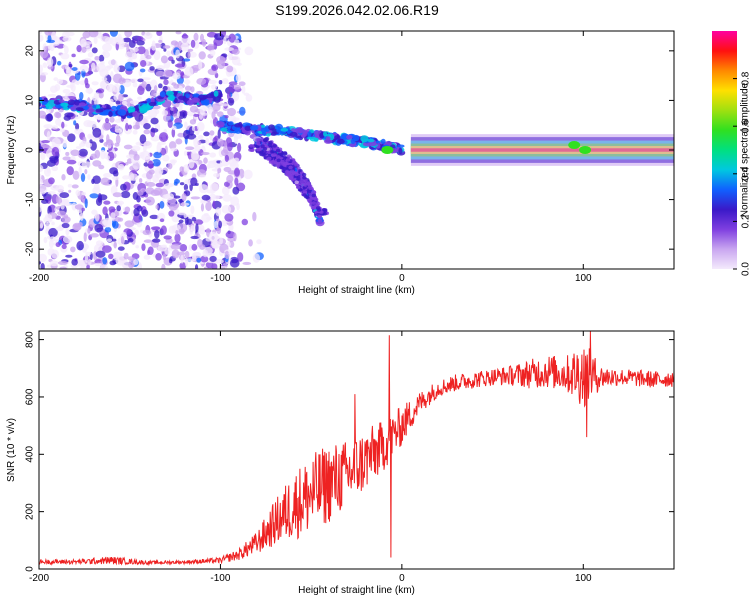 This screenshot has width=750, height=600. What do you see at coordinates (30, 150) in the screenshot?
I see `spec-ytick-label: 0` at bounding box center [30, 150].